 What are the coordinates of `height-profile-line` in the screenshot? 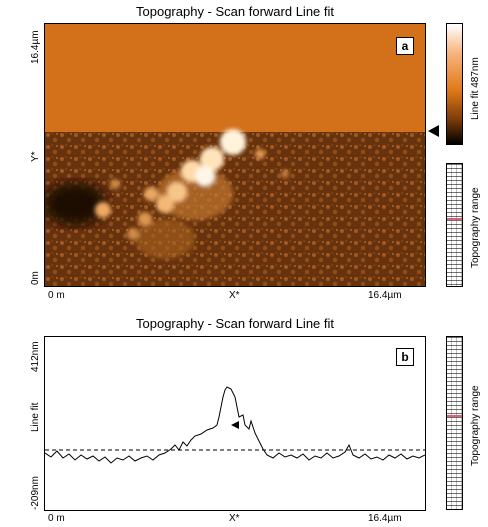 It's located at (235, 425).